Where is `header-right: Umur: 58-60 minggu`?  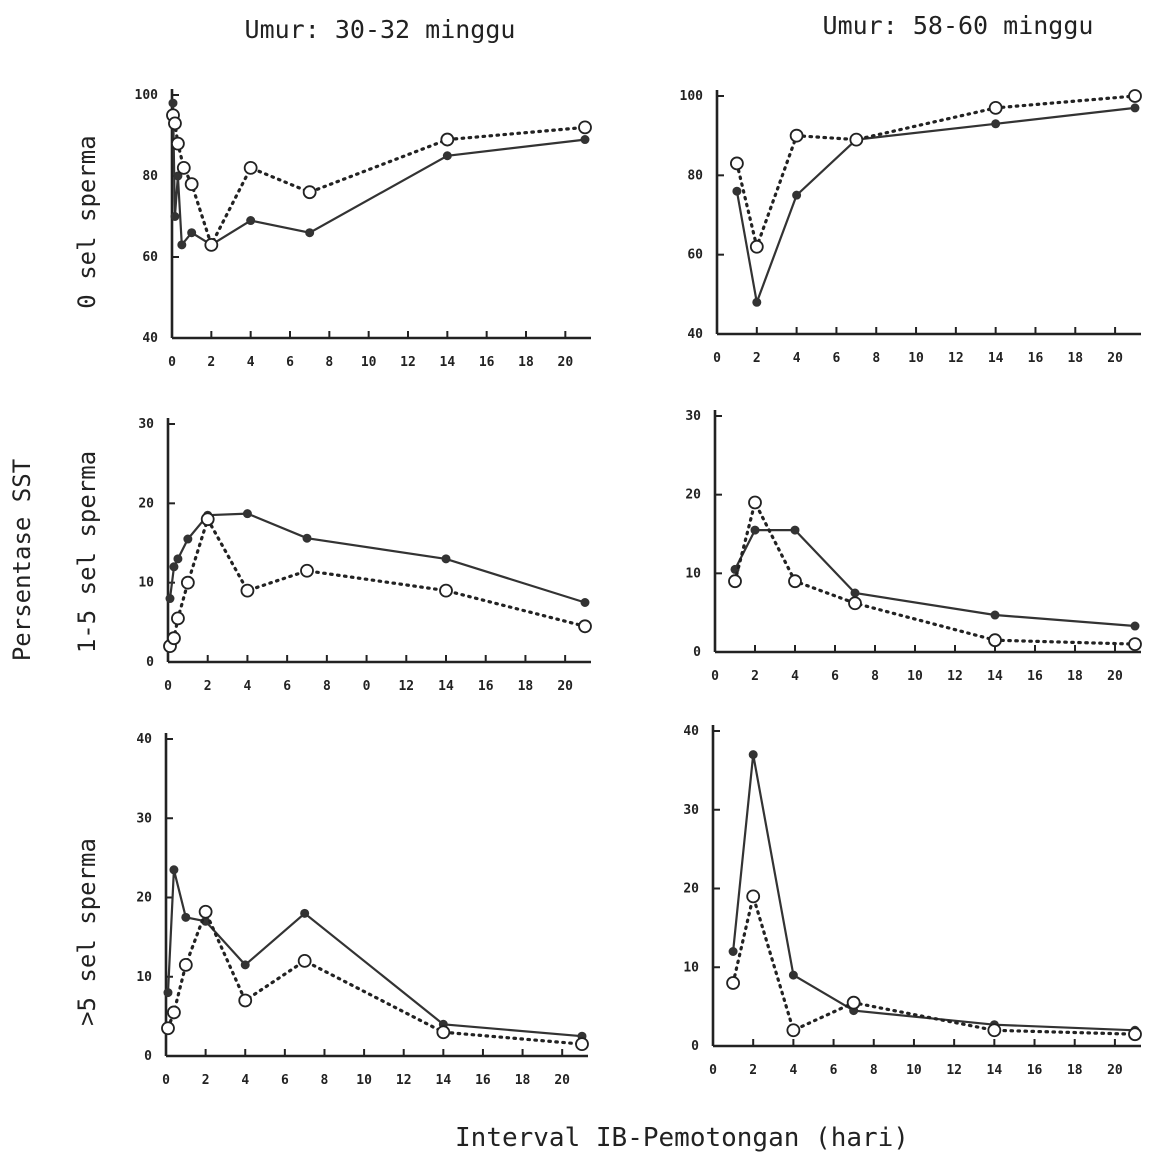
header-right: Umur: 58-60 minggu is located at coordinates (958, 25).